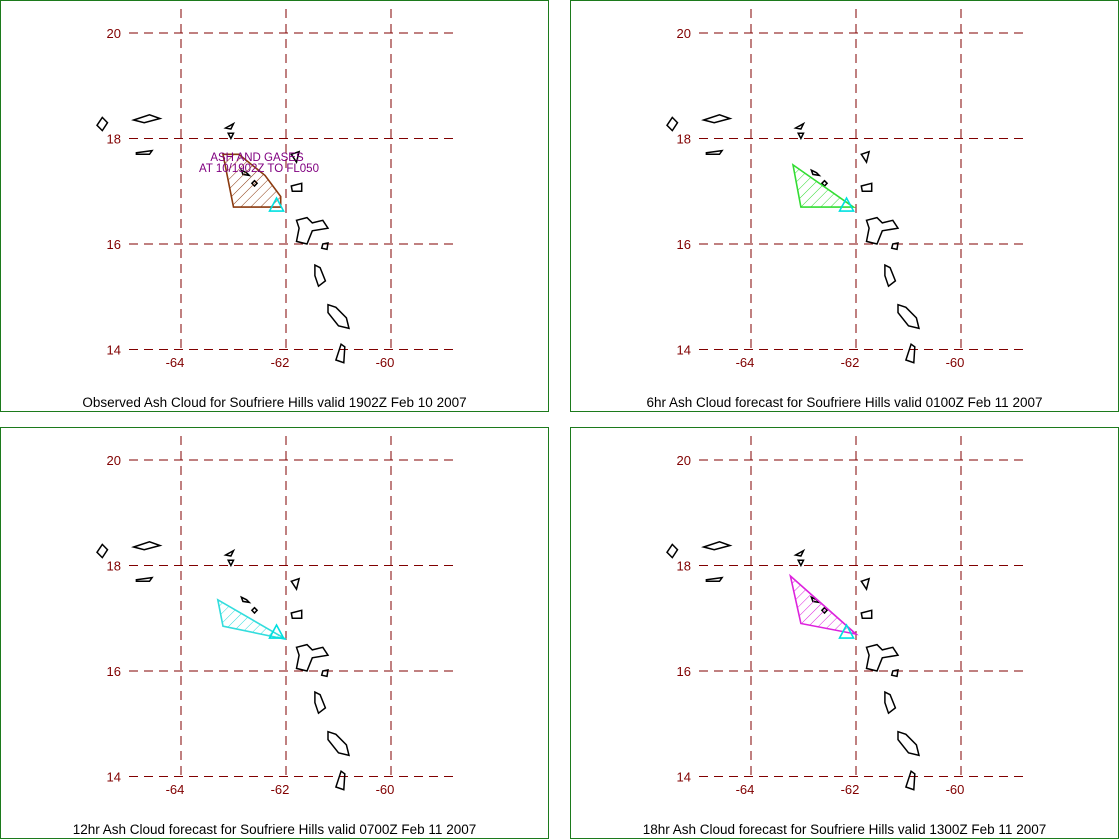 The image size is (1119, 839). I want to click on ash-annotation-line2: AT 10/1902Z TO FL050, so click(259, 169).